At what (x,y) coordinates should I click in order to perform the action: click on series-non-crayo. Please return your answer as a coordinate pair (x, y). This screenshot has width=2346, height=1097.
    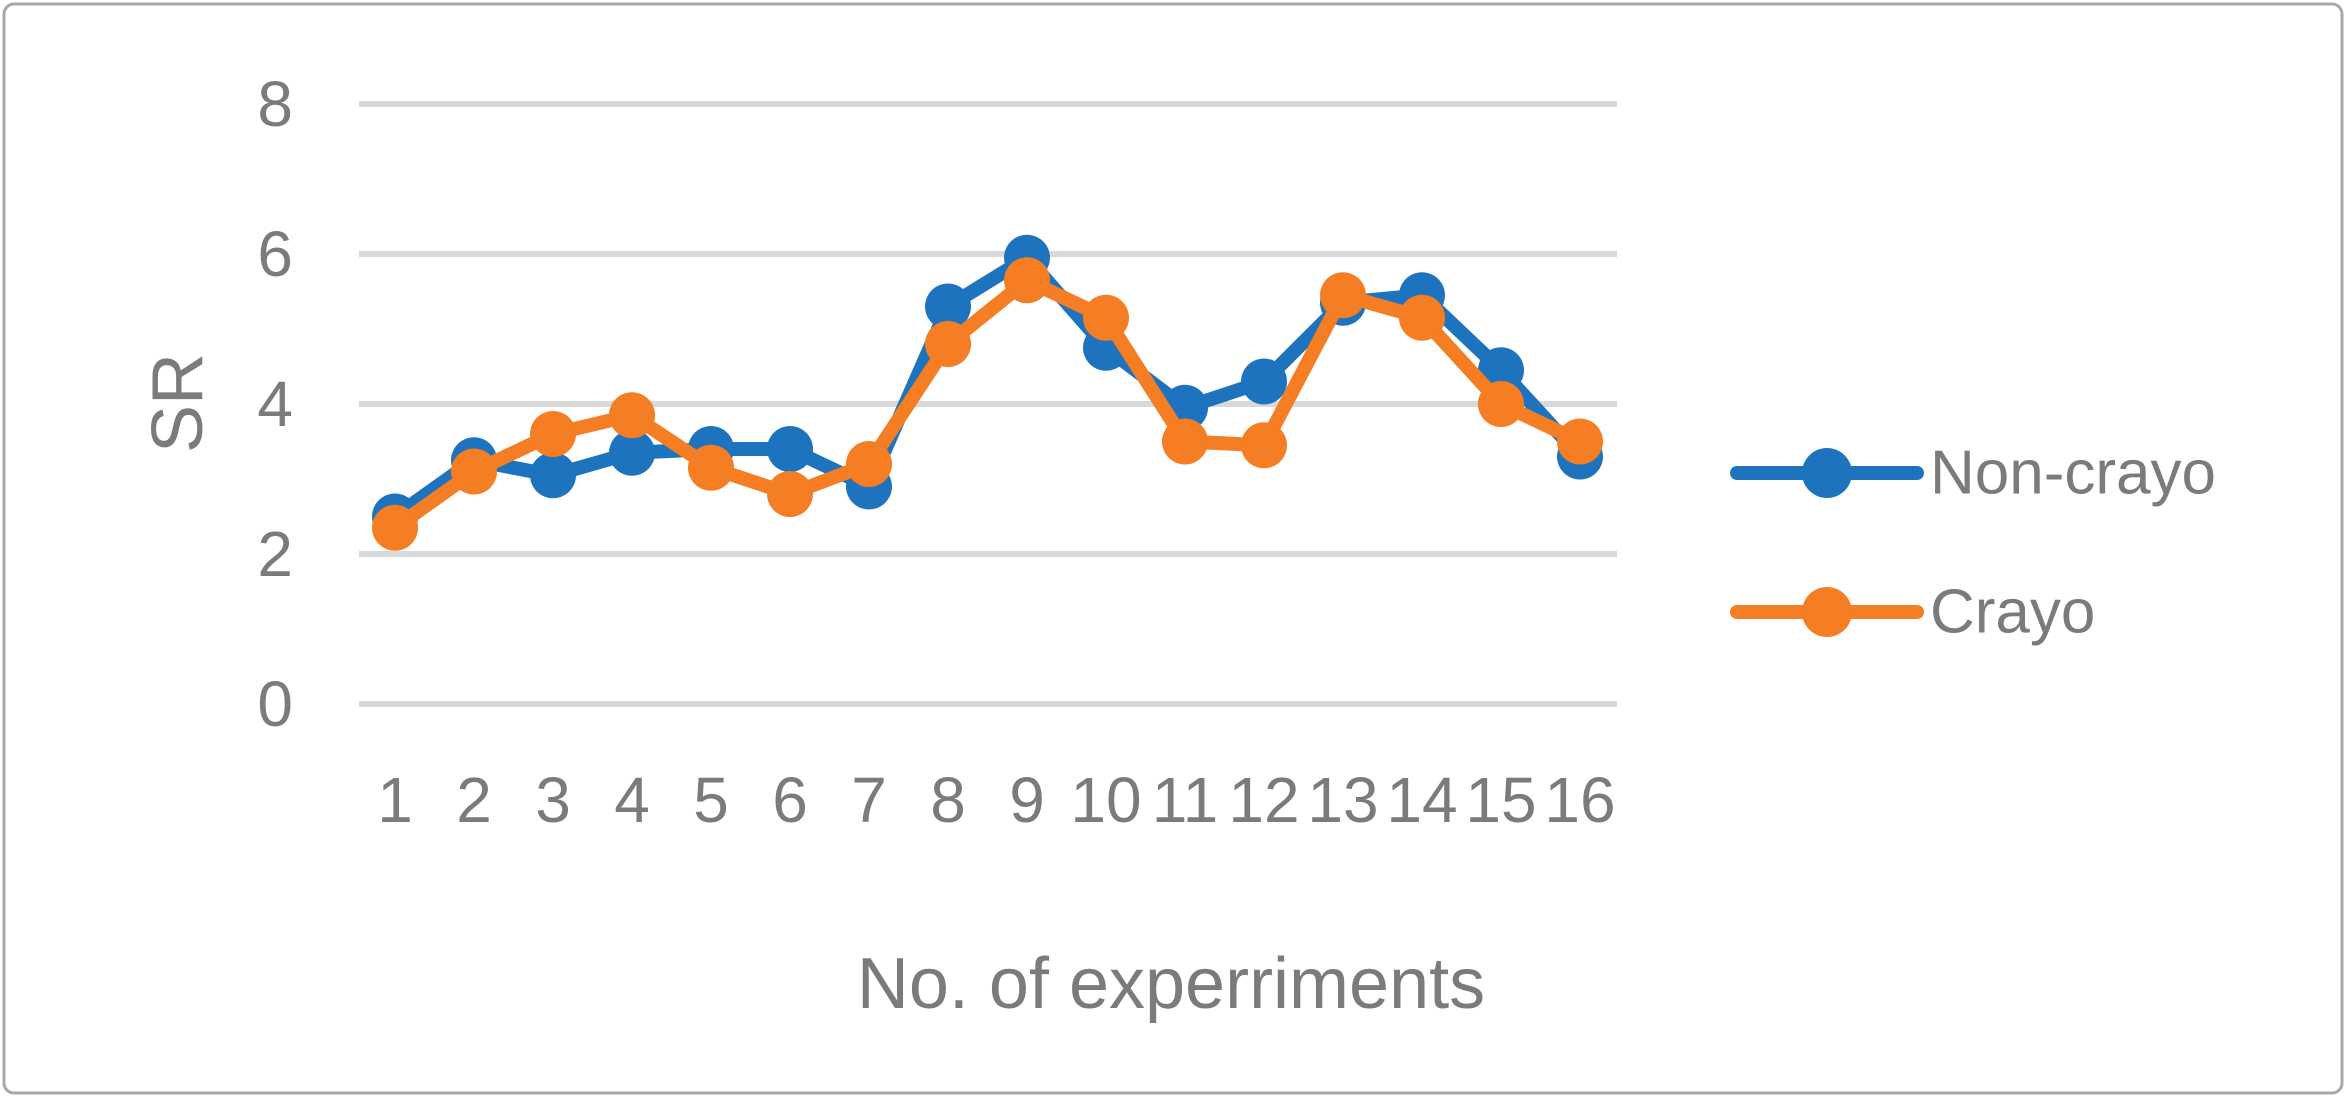
    Looking at the image, I should click on (987, 387).